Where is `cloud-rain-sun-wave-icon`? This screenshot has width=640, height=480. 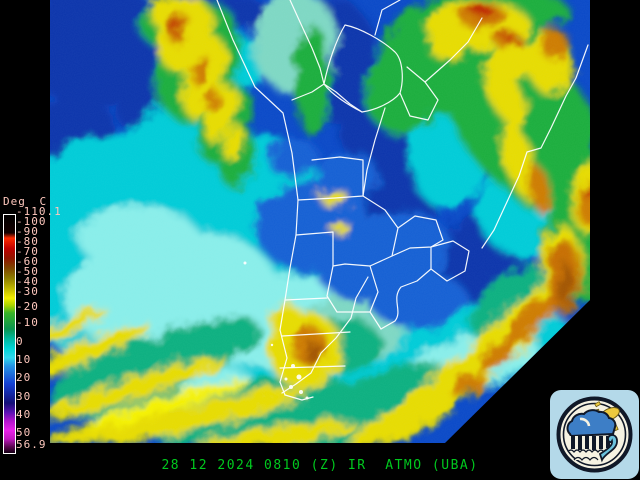
cloud-rain-sun-wave-icon is located at coordinates (594, 434).